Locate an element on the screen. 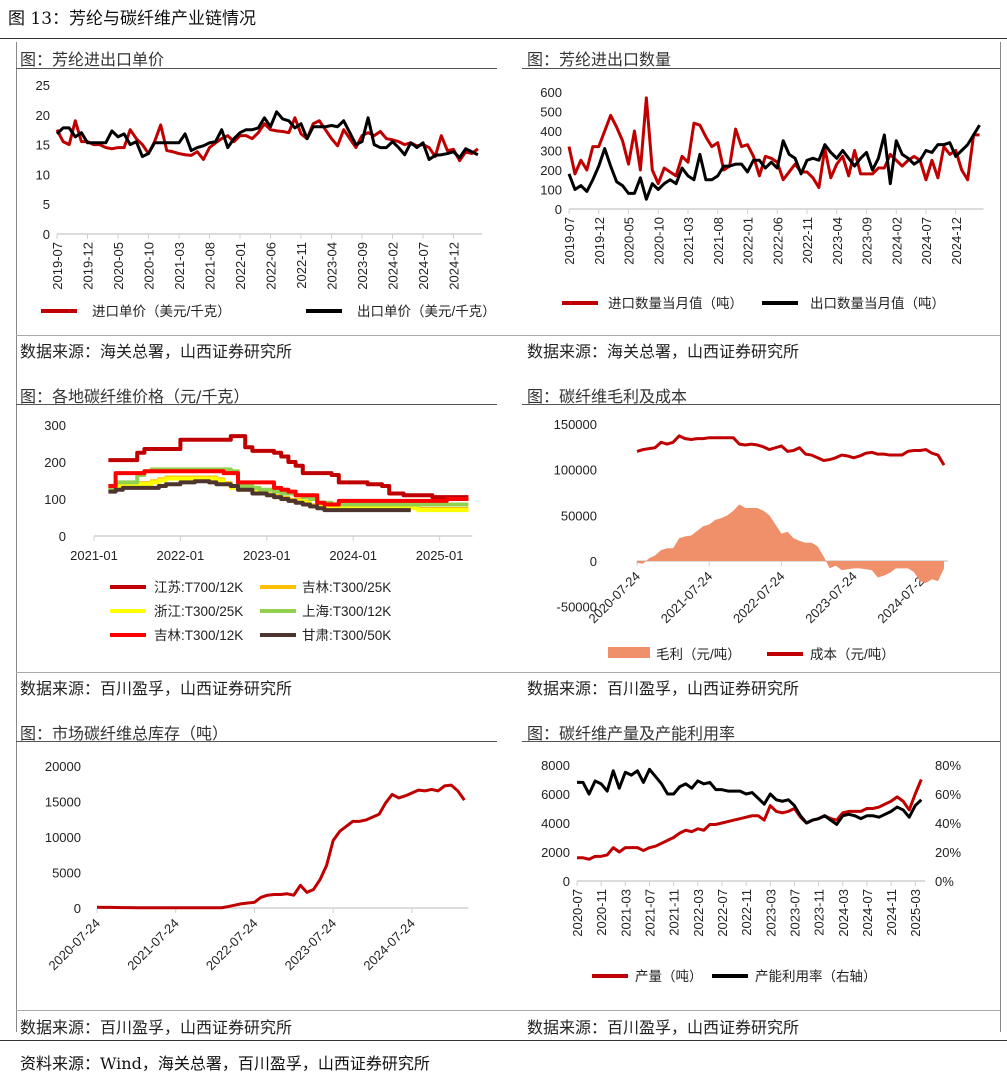  figure-title: 图 13：芳纶与碳纤维产业链情况 is located at coordinates (132, 19).